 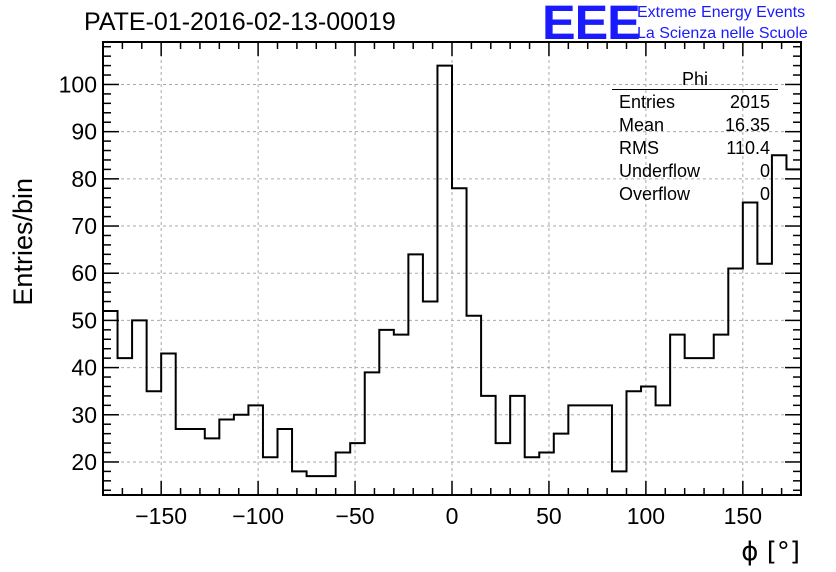 What do you see at coordinates (84, 462) in the screenshot?
I see `y-tick-label: 20` at bounding box center [84, 462].